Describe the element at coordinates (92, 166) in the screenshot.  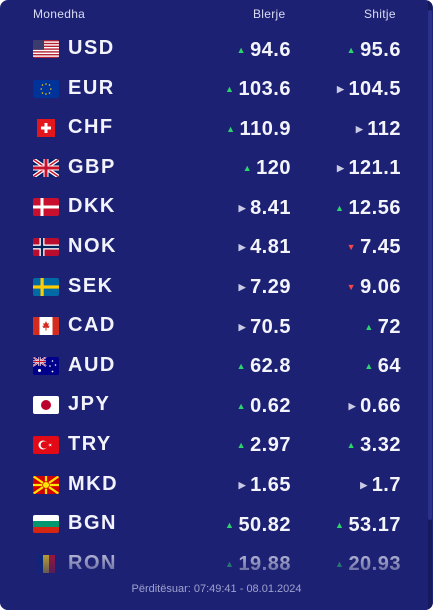
I see `currency-code: GBP` at that location.